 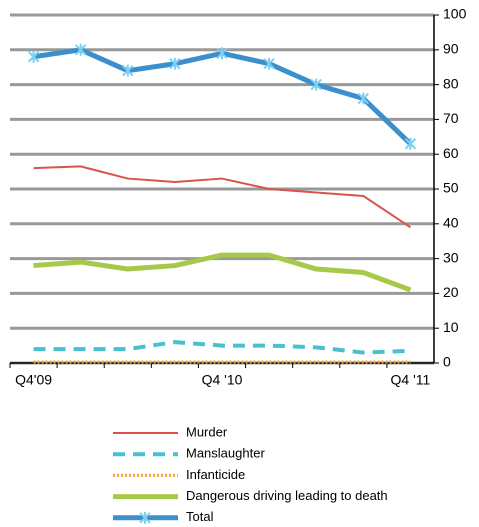 I want to click on y-tick-label: 80, so click(x=451, y=83).